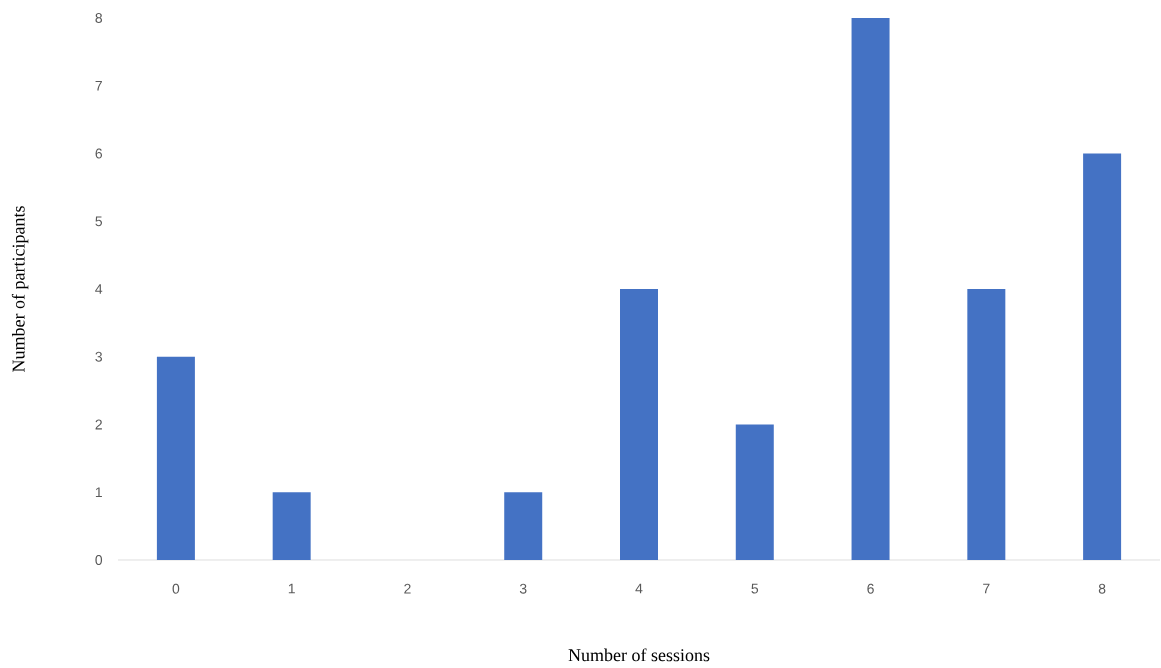 The width and height of the screenshot is (1161, 668). I want to click on x-tick-label: 5, so click(755, 588).